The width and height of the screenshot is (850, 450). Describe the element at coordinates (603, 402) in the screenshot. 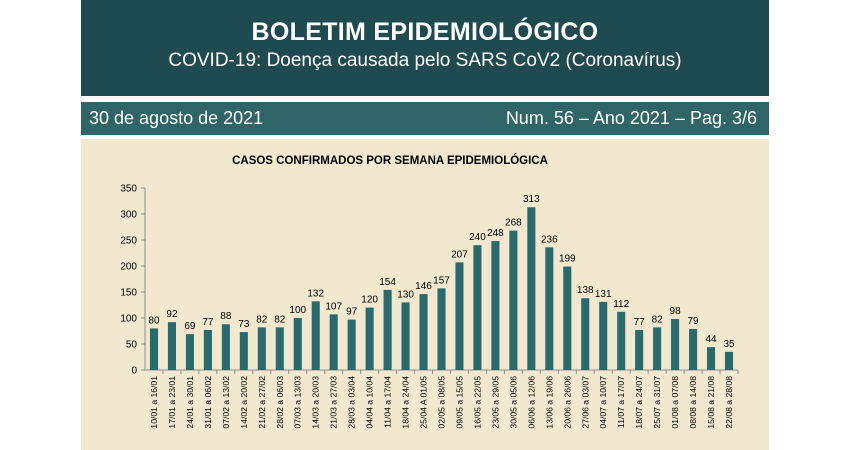

I see `category-label: 04/07 a 10/07` at that location.